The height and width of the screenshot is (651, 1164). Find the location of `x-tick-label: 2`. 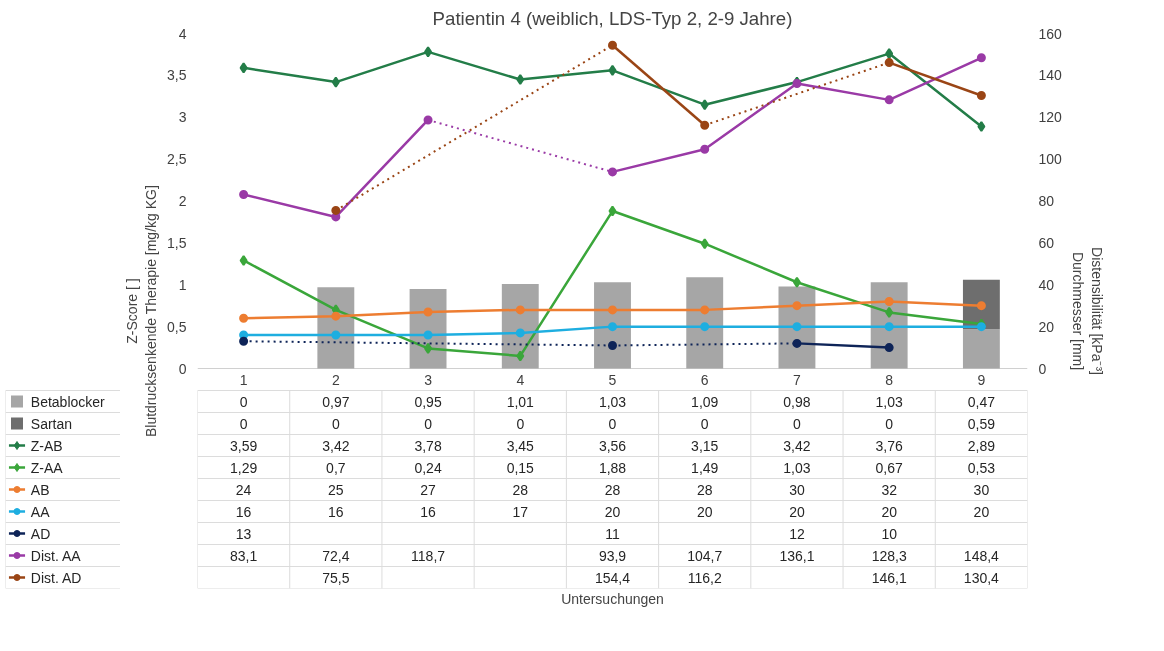

x-tick-label: 2 is located at coordinates (335, 379).